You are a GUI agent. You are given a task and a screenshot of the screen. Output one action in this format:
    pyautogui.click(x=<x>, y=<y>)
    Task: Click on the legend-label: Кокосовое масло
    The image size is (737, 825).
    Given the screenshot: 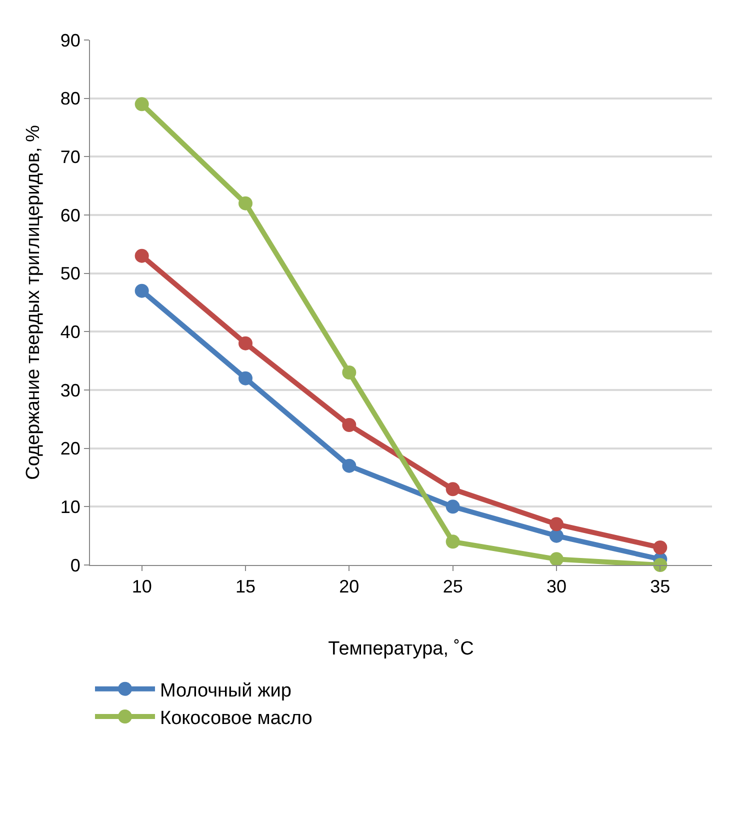 What is the action you would take?
    pyautogui.click(x=236, y=718)
    